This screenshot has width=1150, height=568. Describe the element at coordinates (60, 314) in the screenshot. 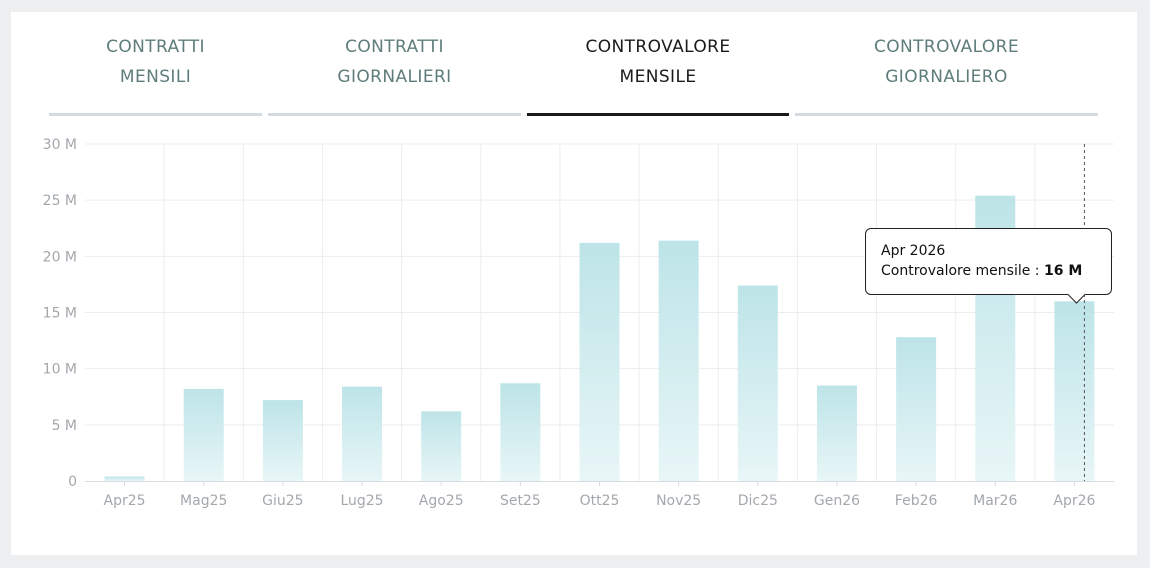

I see `y-tick-label: 15 M` at that location.